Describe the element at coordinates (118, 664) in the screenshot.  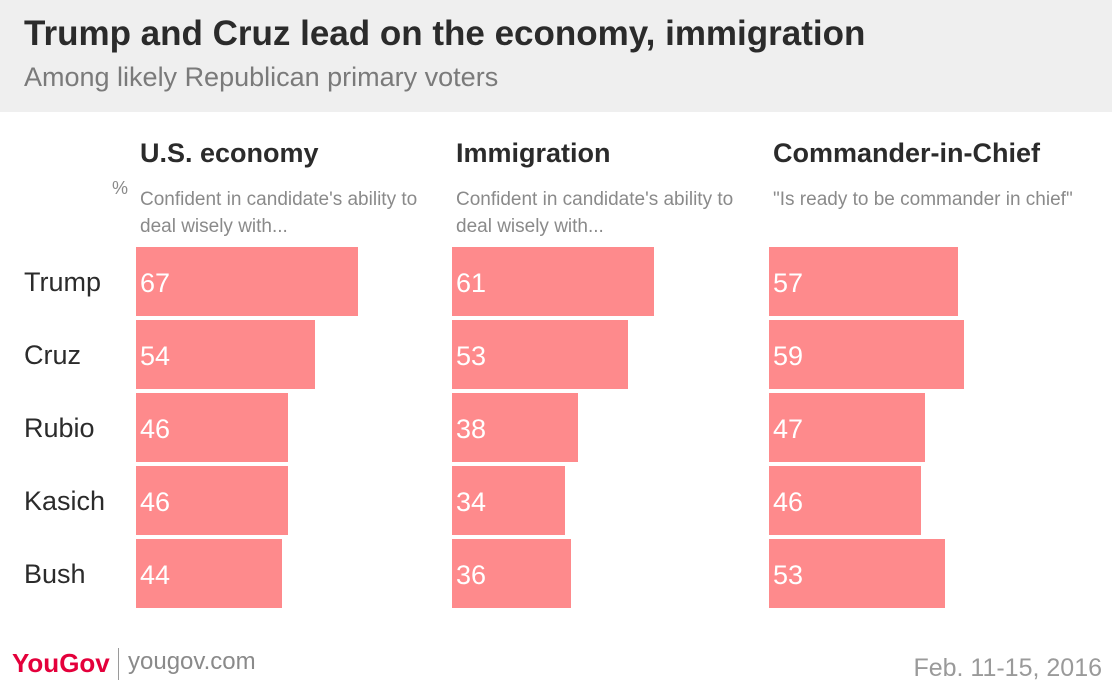
I see `footer-divider` at that location.